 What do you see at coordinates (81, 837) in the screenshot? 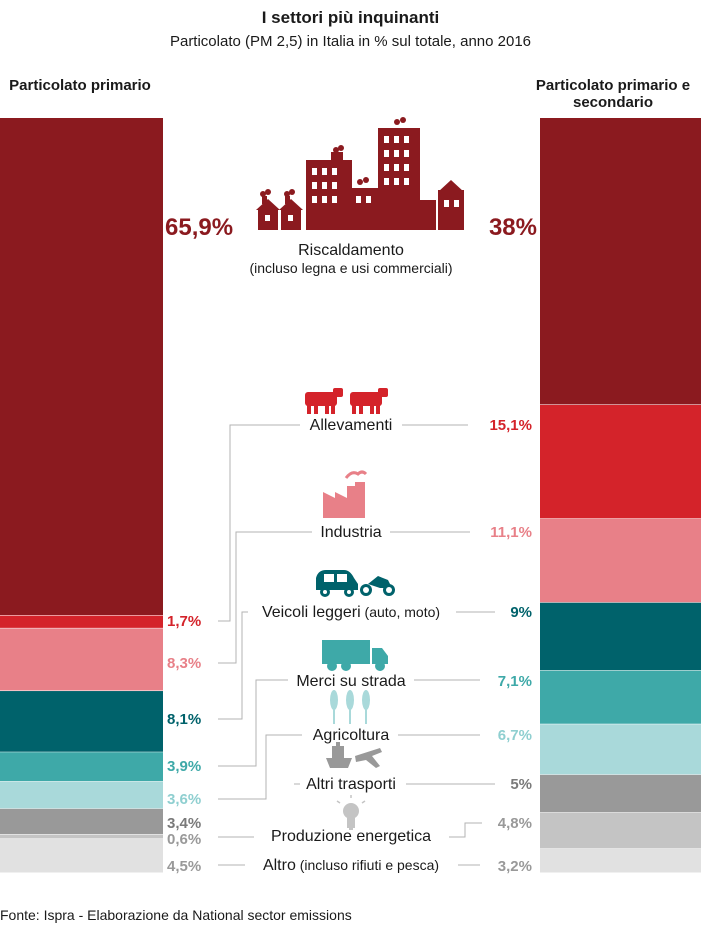
I see `bar-segment-primary-produzione-energetica` at bounding box center [81, 837].